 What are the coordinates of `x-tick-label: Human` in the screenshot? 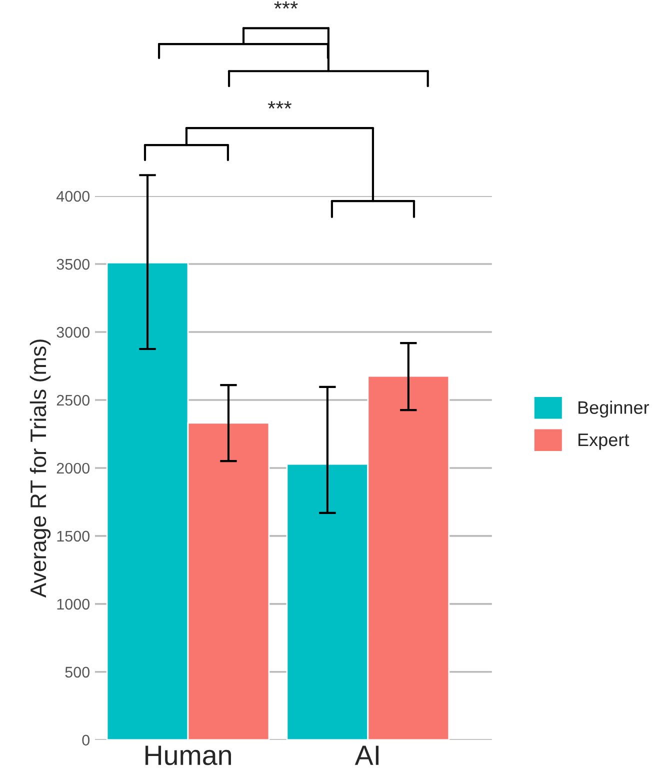 It's located at (188, 756).